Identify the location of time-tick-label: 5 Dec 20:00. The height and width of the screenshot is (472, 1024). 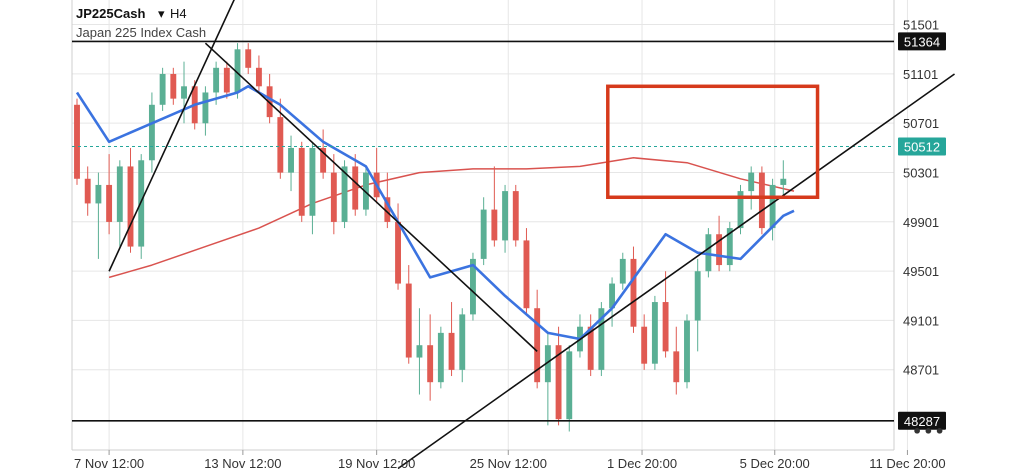
(775, 463).